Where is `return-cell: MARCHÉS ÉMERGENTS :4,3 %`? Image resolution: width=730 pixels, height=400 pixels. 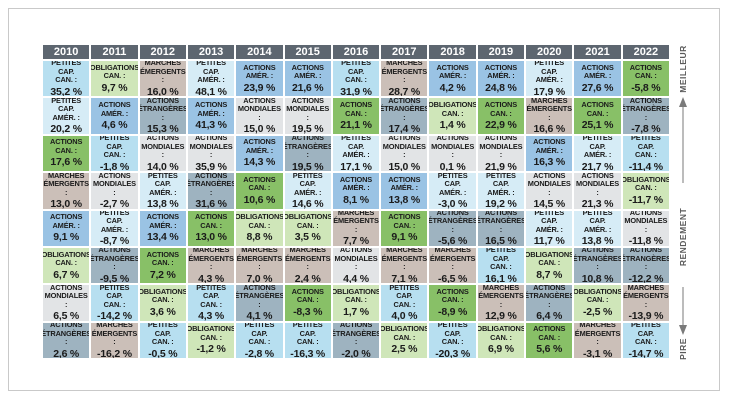 return-cell: MARCHÉS ÉMERGENTS :4,3 % is located at coordinates (211, 265).